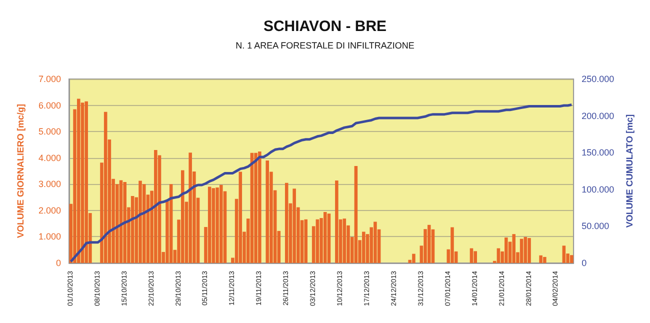 Image resolution: width=650 pixels, height=323 pixels. Describe the element at coordinates (49, 105) in the screenshot. I see `y-tick-label: 6.000` at that location.